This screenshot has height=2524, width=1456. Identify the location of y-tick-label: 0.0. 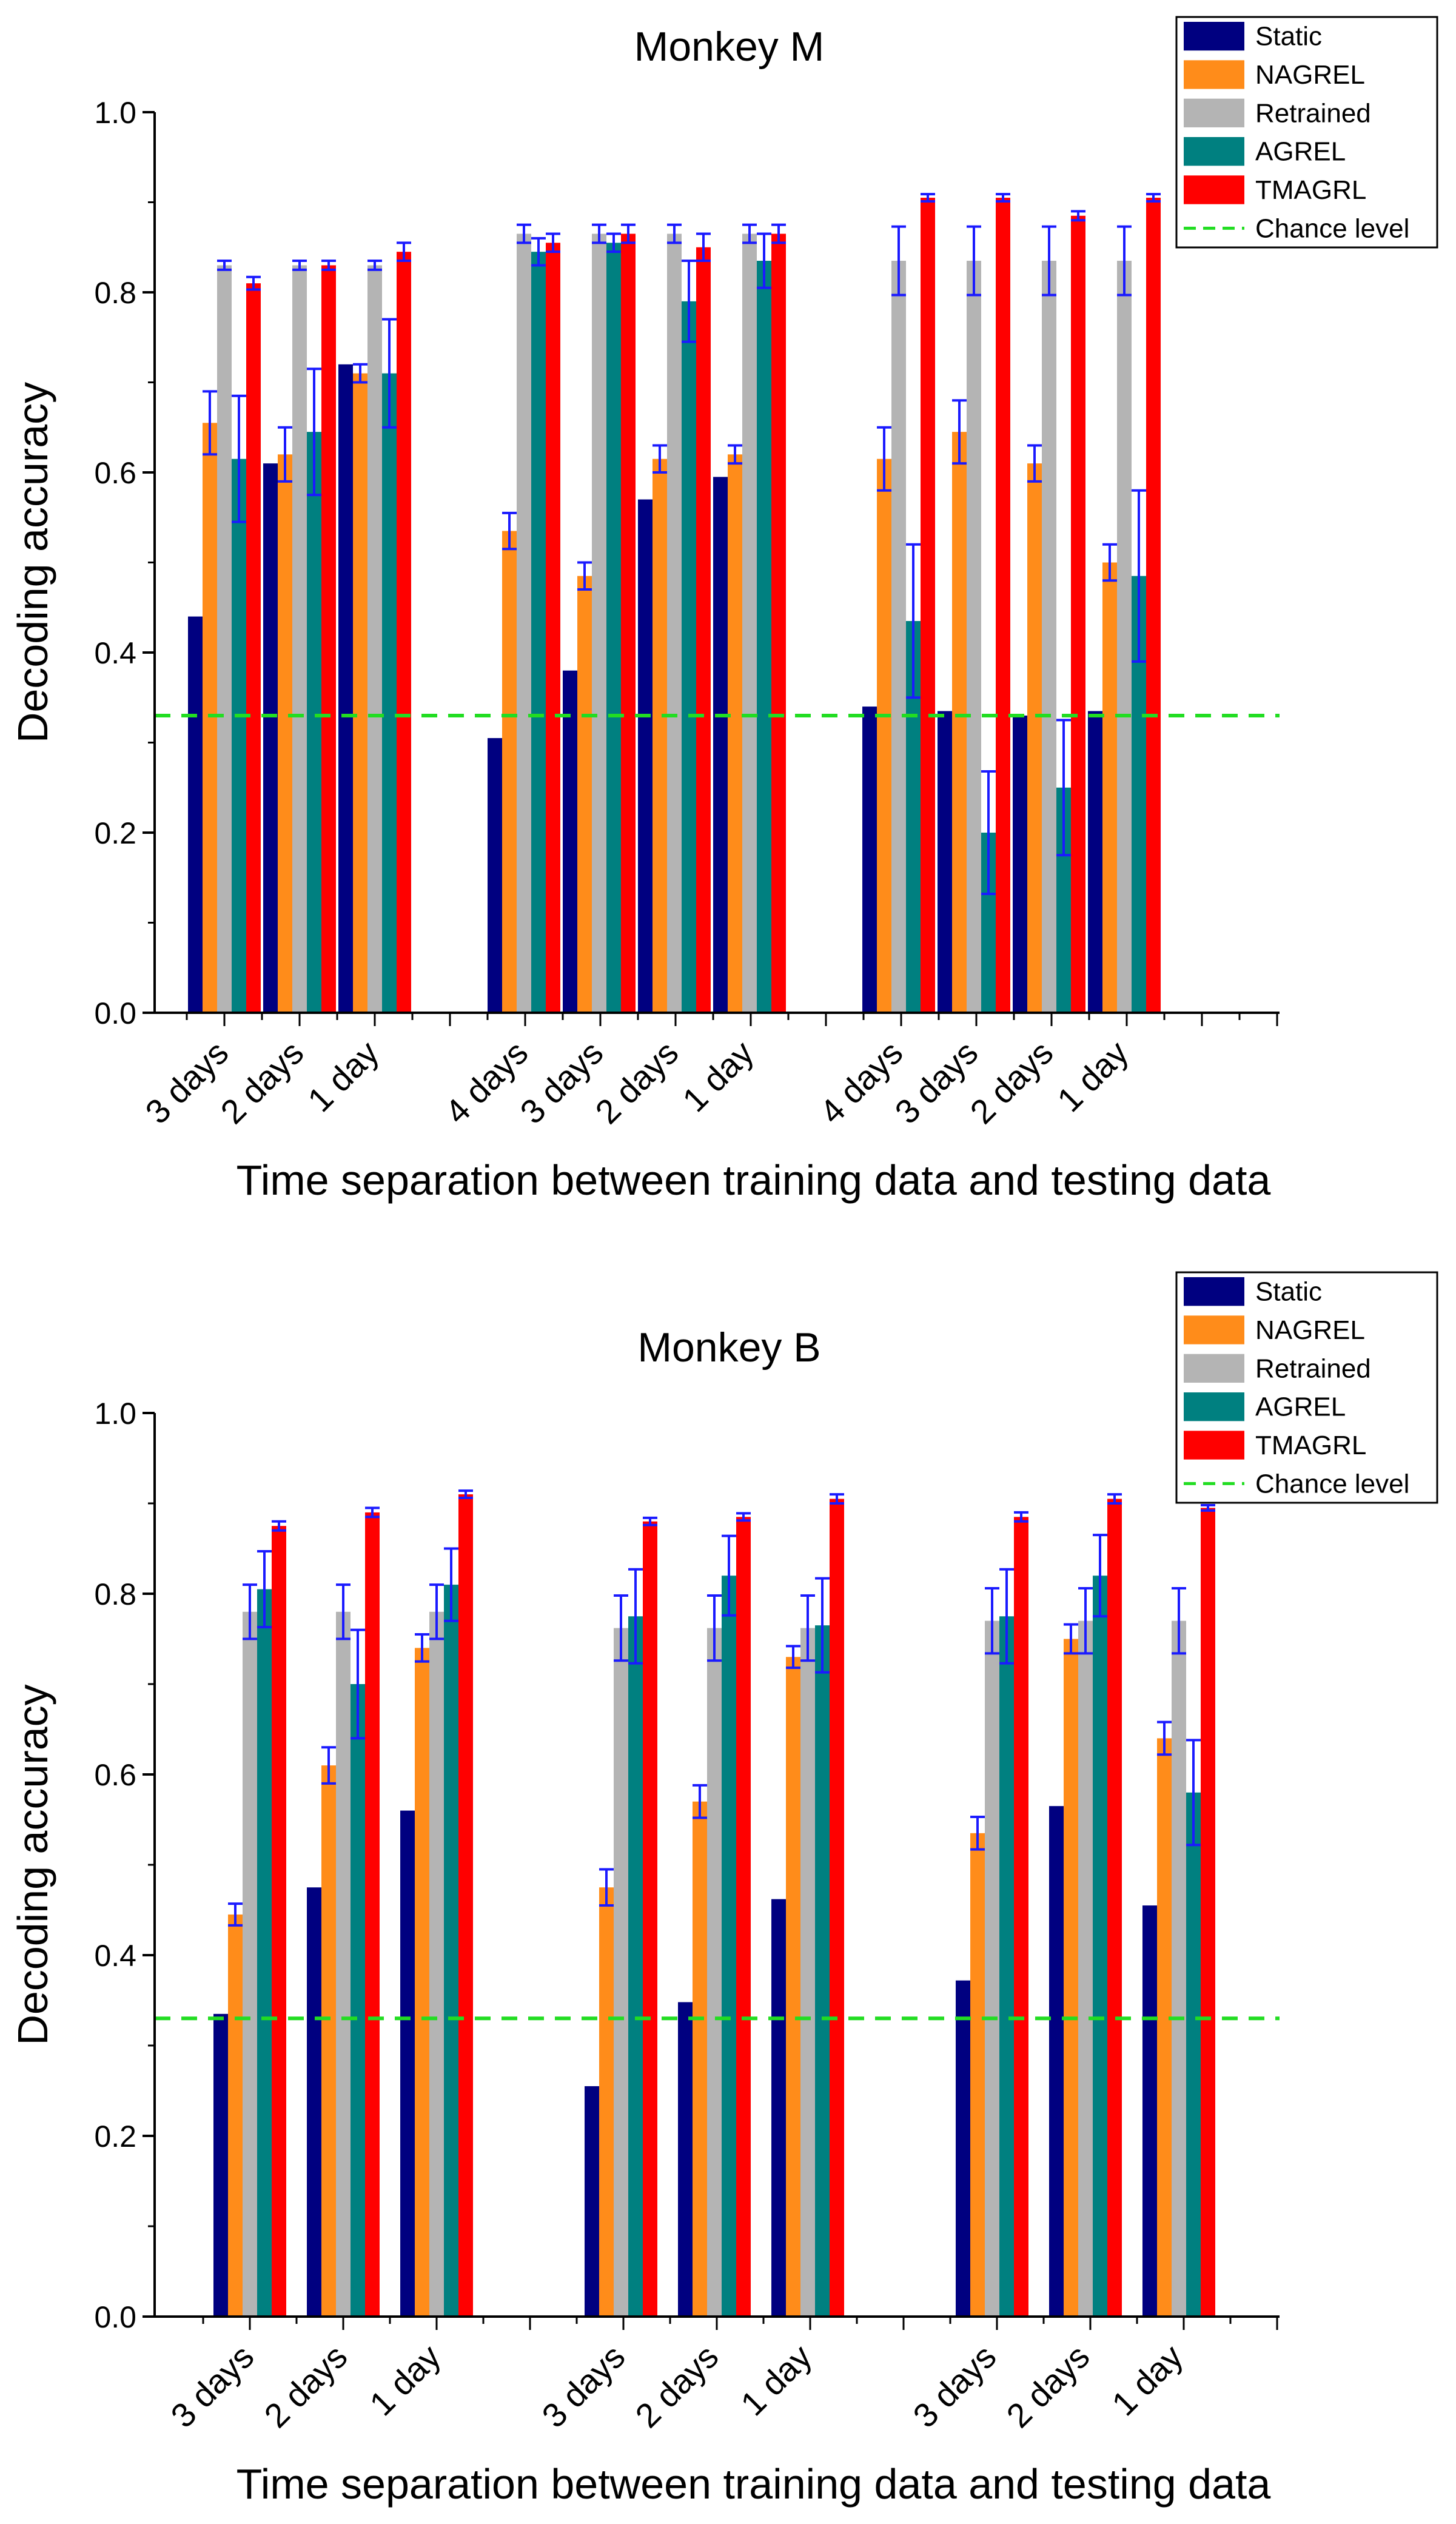
(115, 1013).